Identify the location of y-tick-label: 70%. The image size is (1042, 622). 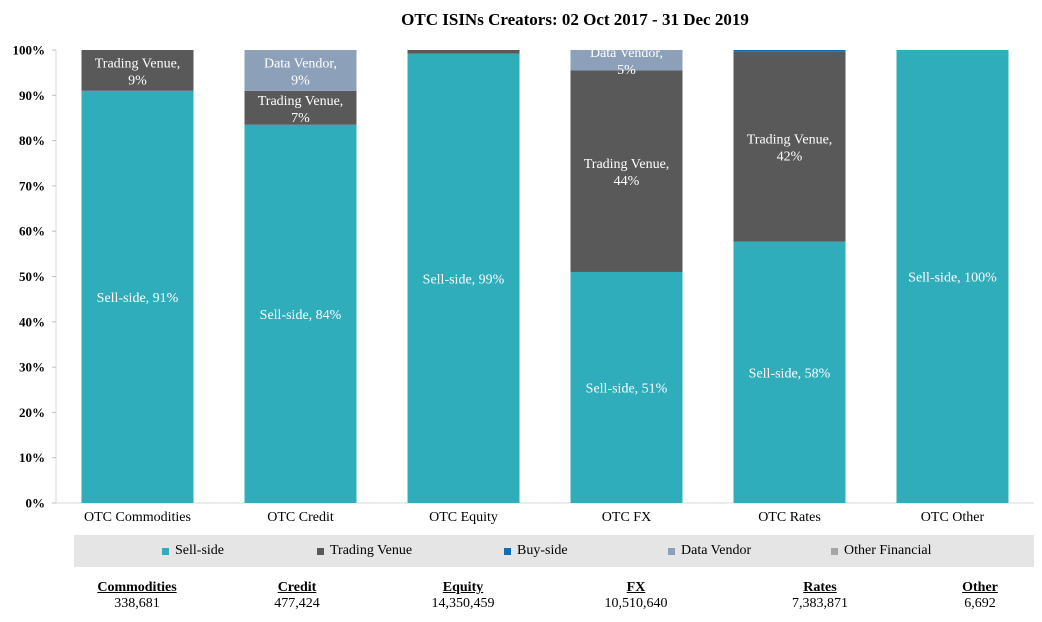
(32, 185).